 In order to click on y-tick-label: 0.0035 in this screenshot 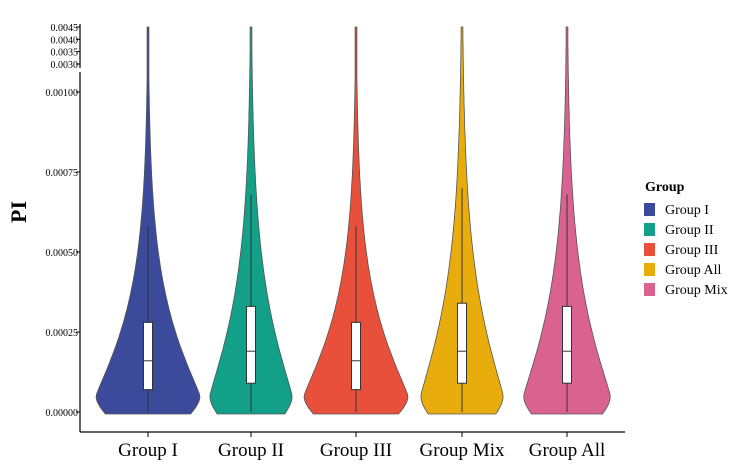, I will do `click(65, 53)`.